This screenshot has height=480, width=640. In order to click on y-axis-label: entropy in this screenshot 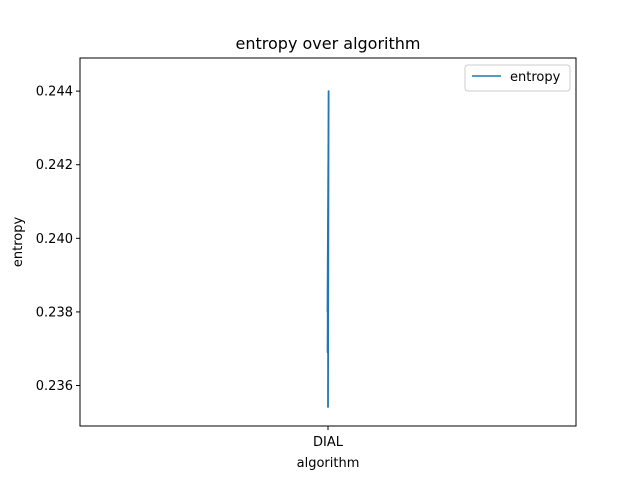, I will do `click(18, 242)`.